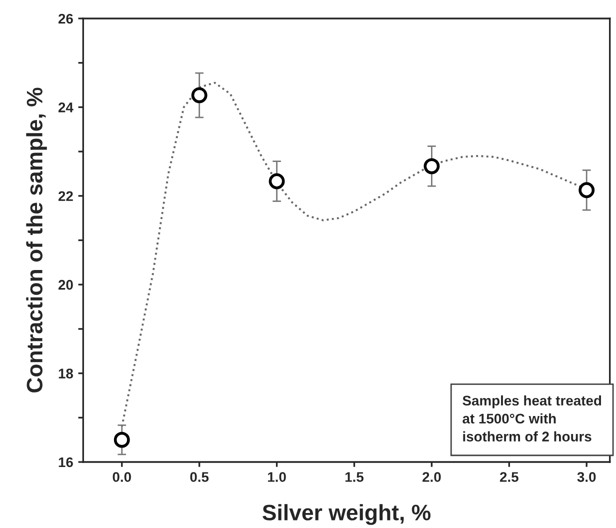 The width and height of the screenshot is (616, 528). Describe the element at coordinates (586, 477) in the screenshot. I see `x-tick-label: 3.0` at that location.